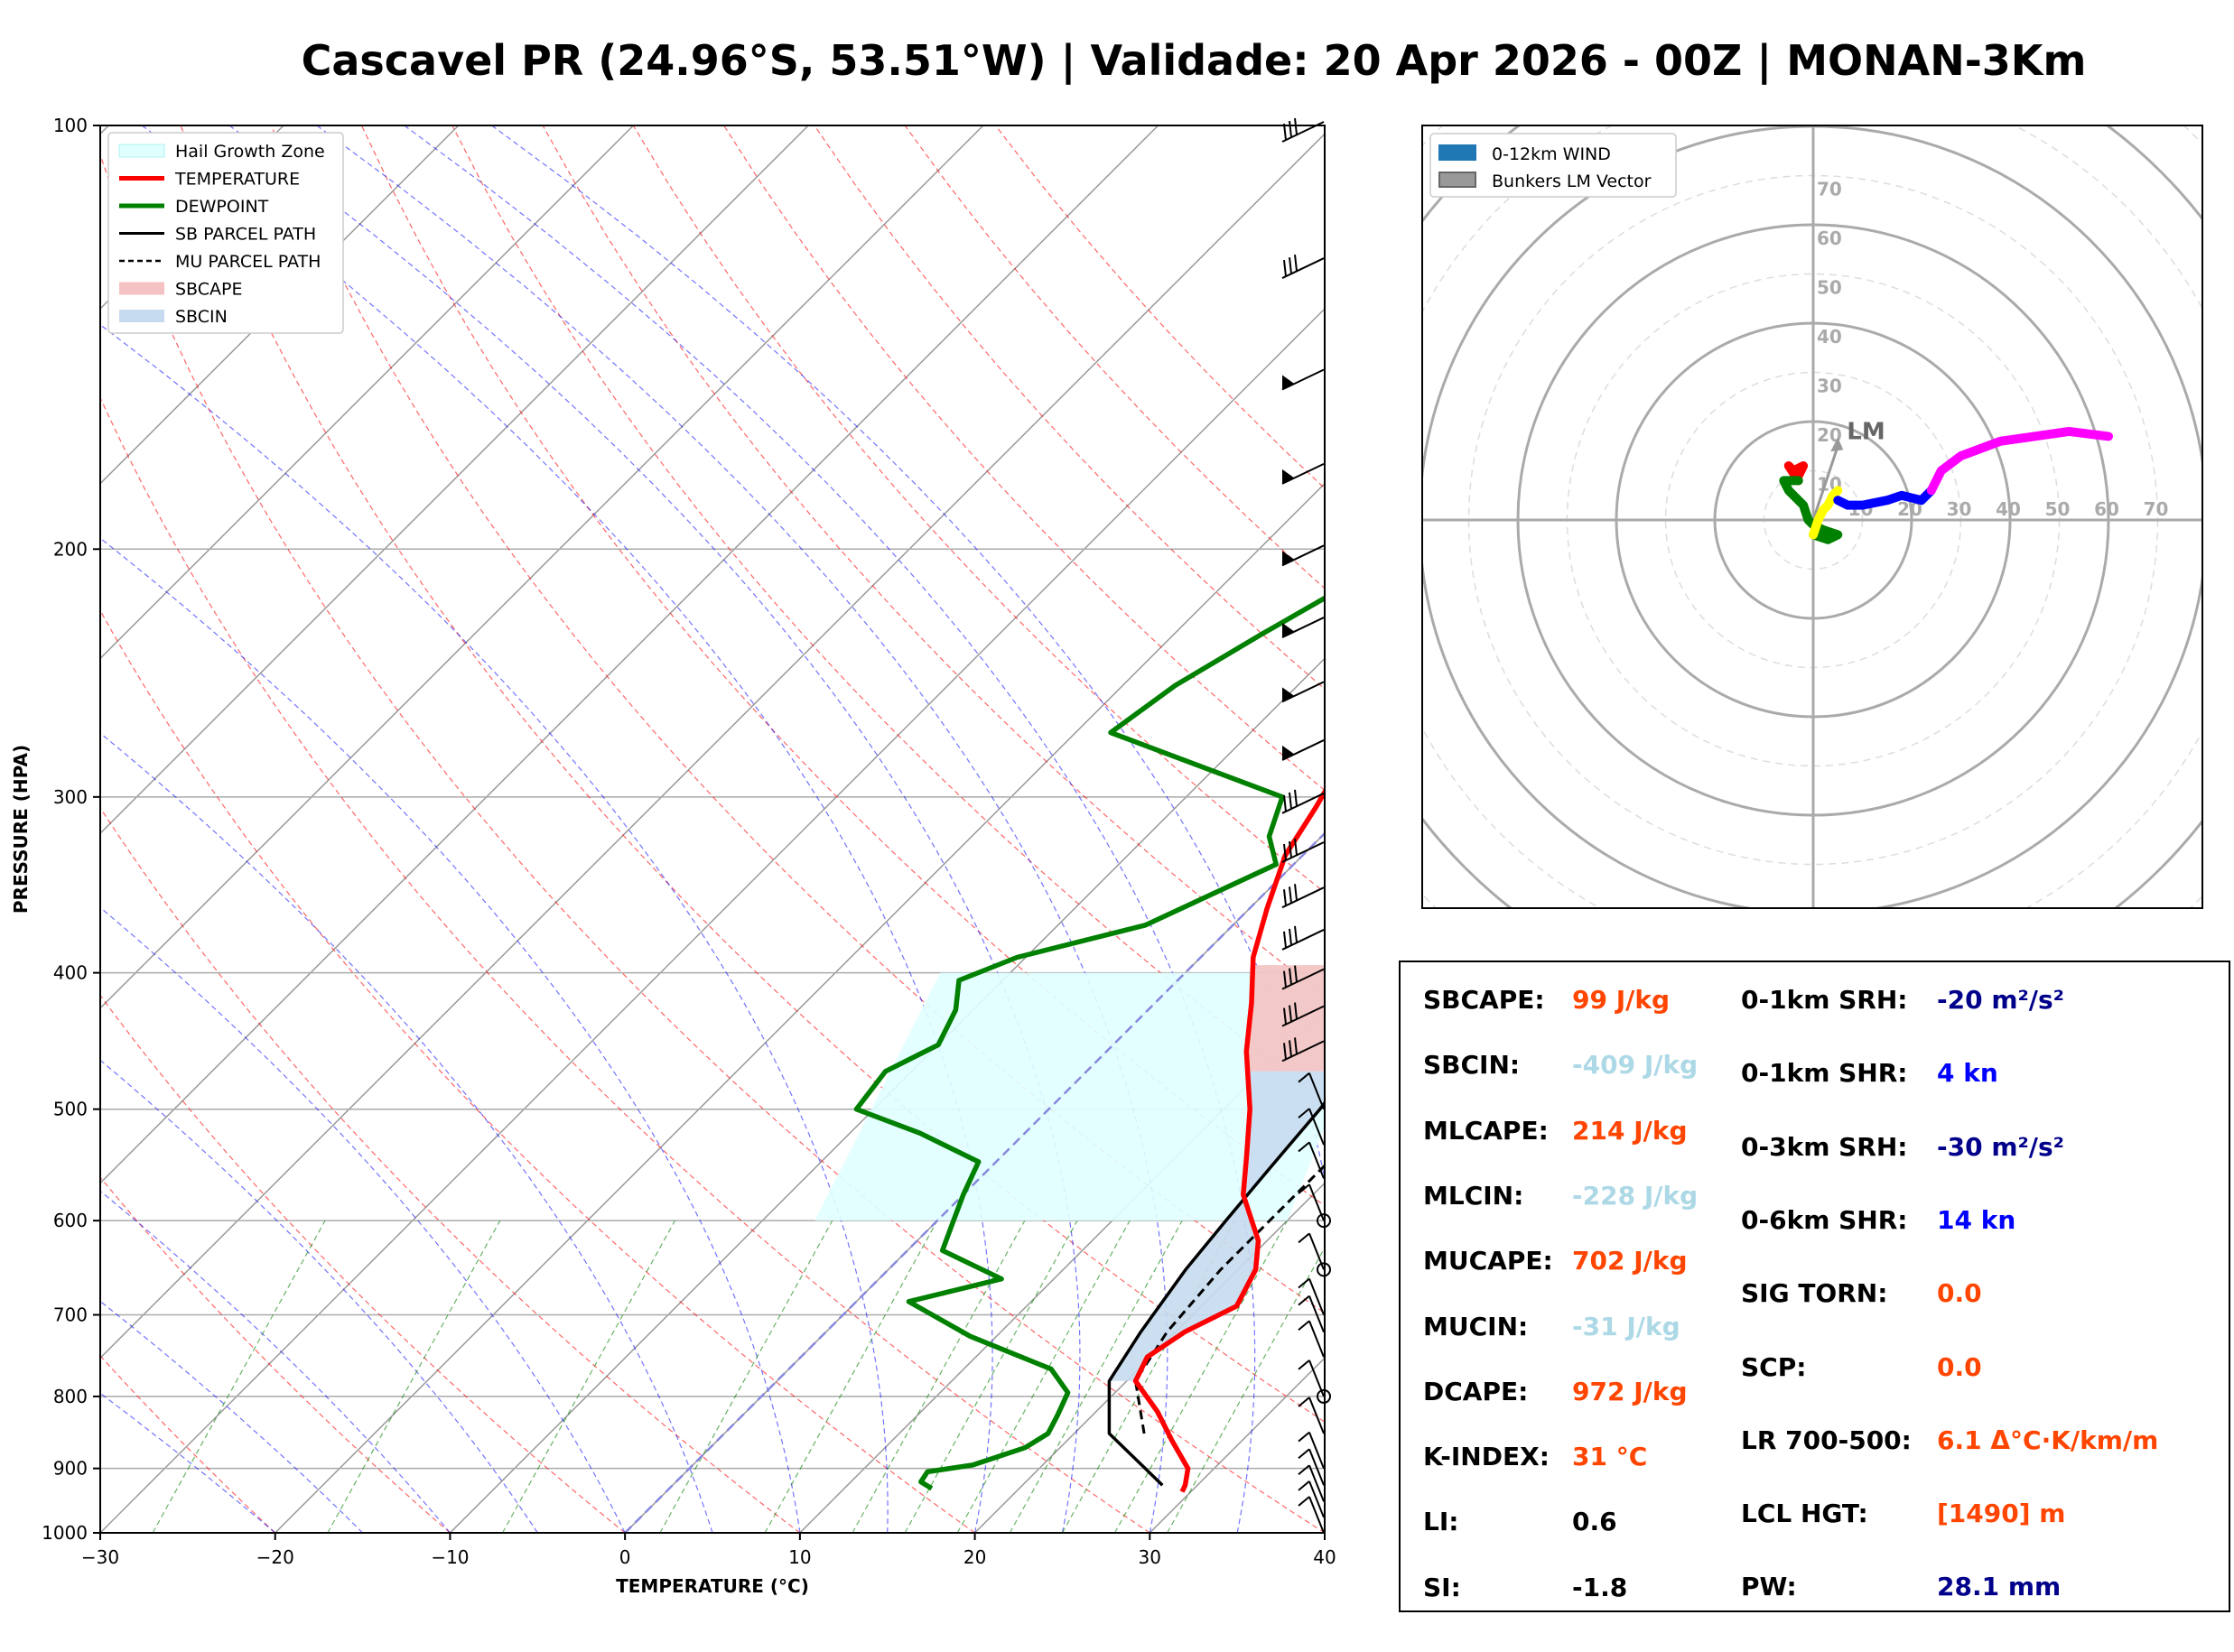 The image size is (2234, 1652). What do you see at coordinates (1626, 1326) in the screenshot?
I see `param-left-value: -31 J/kg` at bounding box center [1626, 1326].